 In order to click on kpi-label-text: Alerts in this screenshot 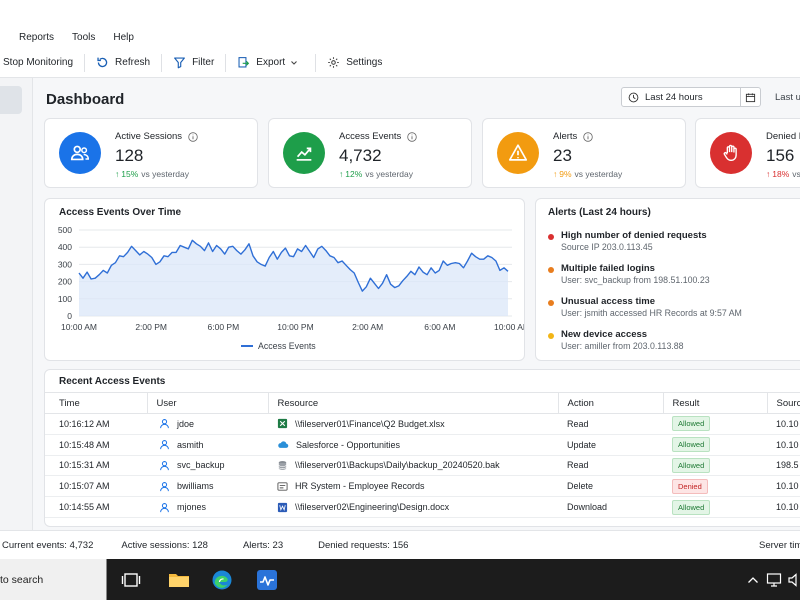, I will do `click(565, 136)`.